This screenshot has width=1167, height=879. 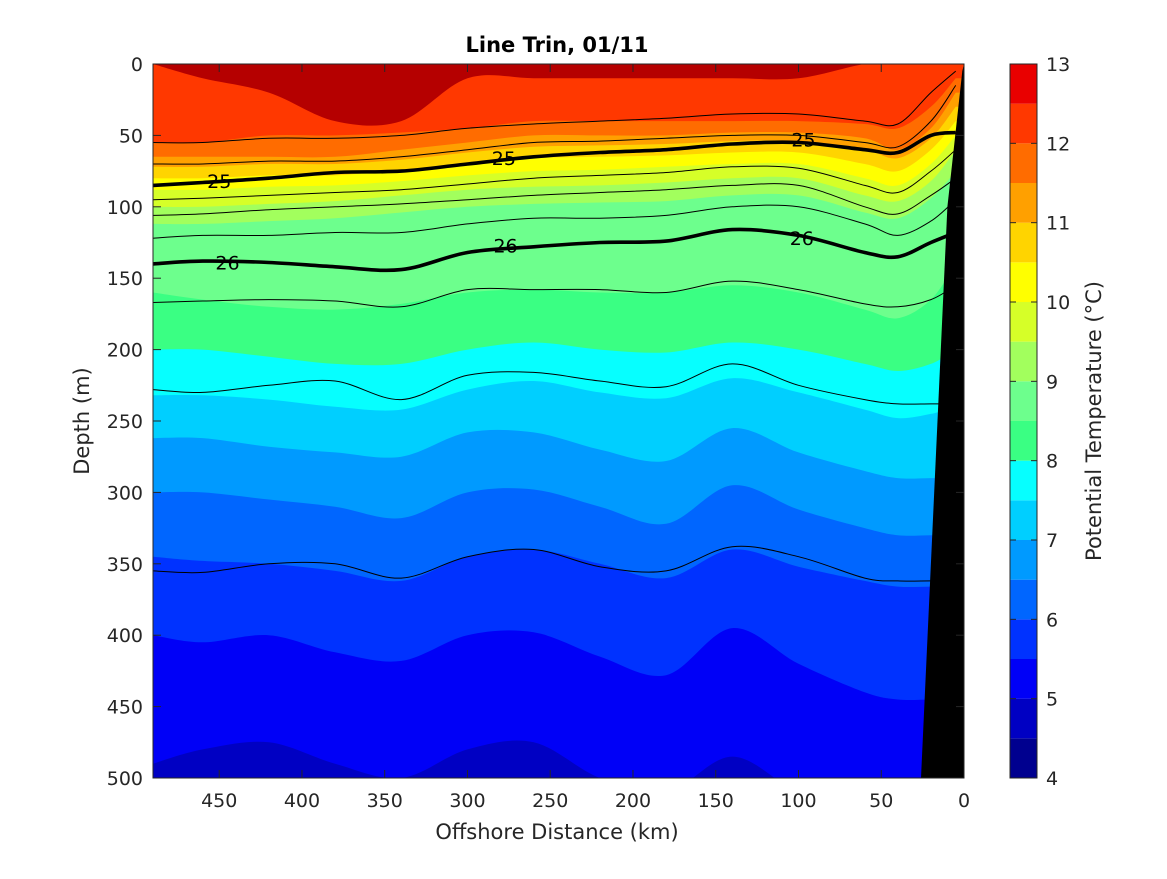 I want to click on x-tick-label: 100, so click(x=798, y=801).